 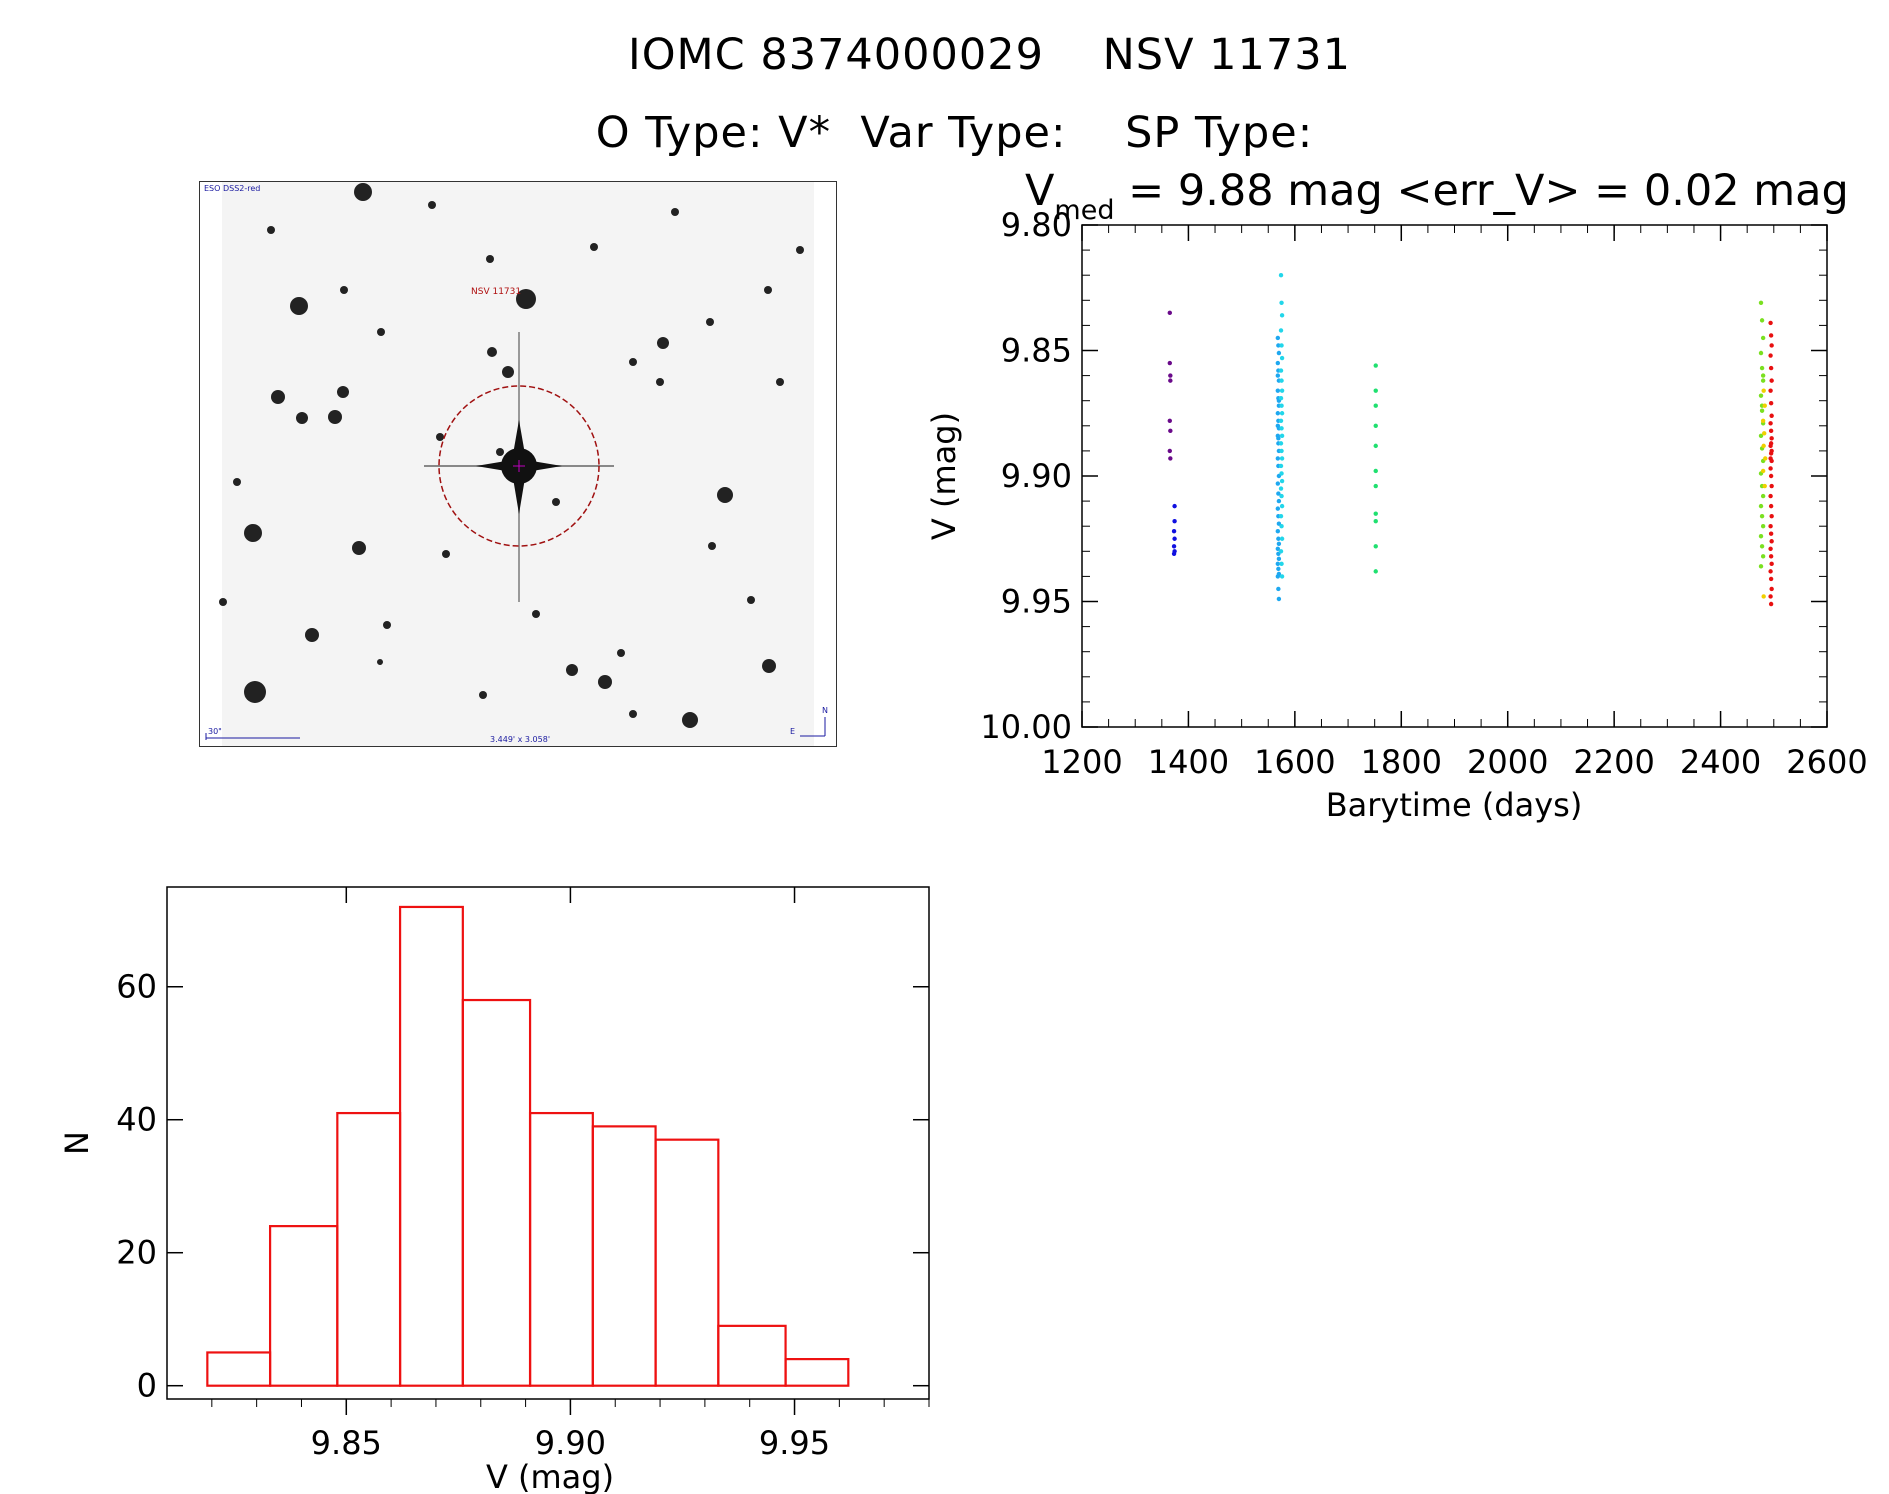 I want to click on histogram-y-label: N, so click(x=77, y=1143).